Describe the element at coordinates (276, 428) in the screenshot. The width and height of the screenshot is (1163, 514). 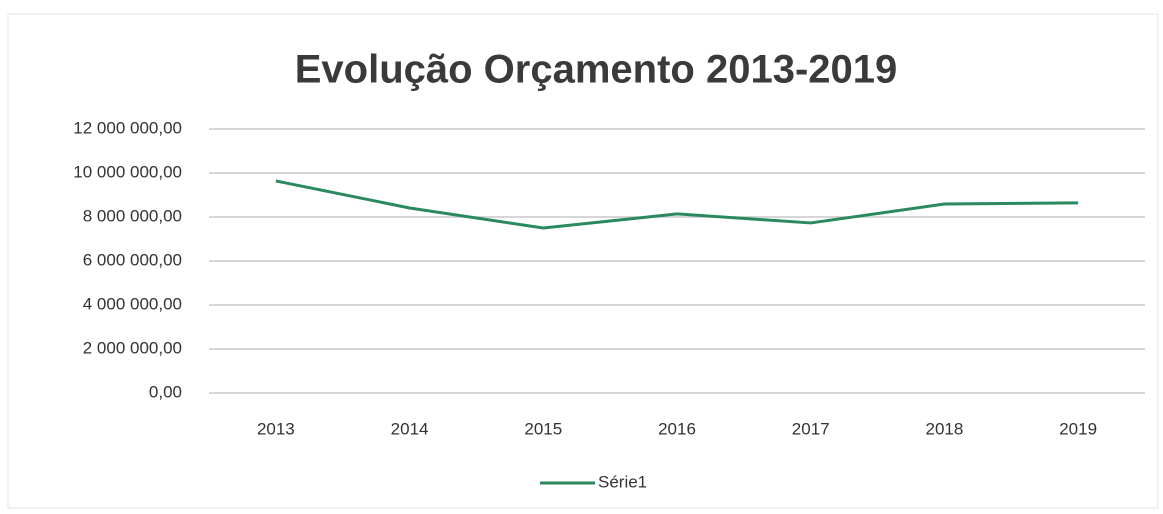
I see `x-tick-label: 2013` at that location.